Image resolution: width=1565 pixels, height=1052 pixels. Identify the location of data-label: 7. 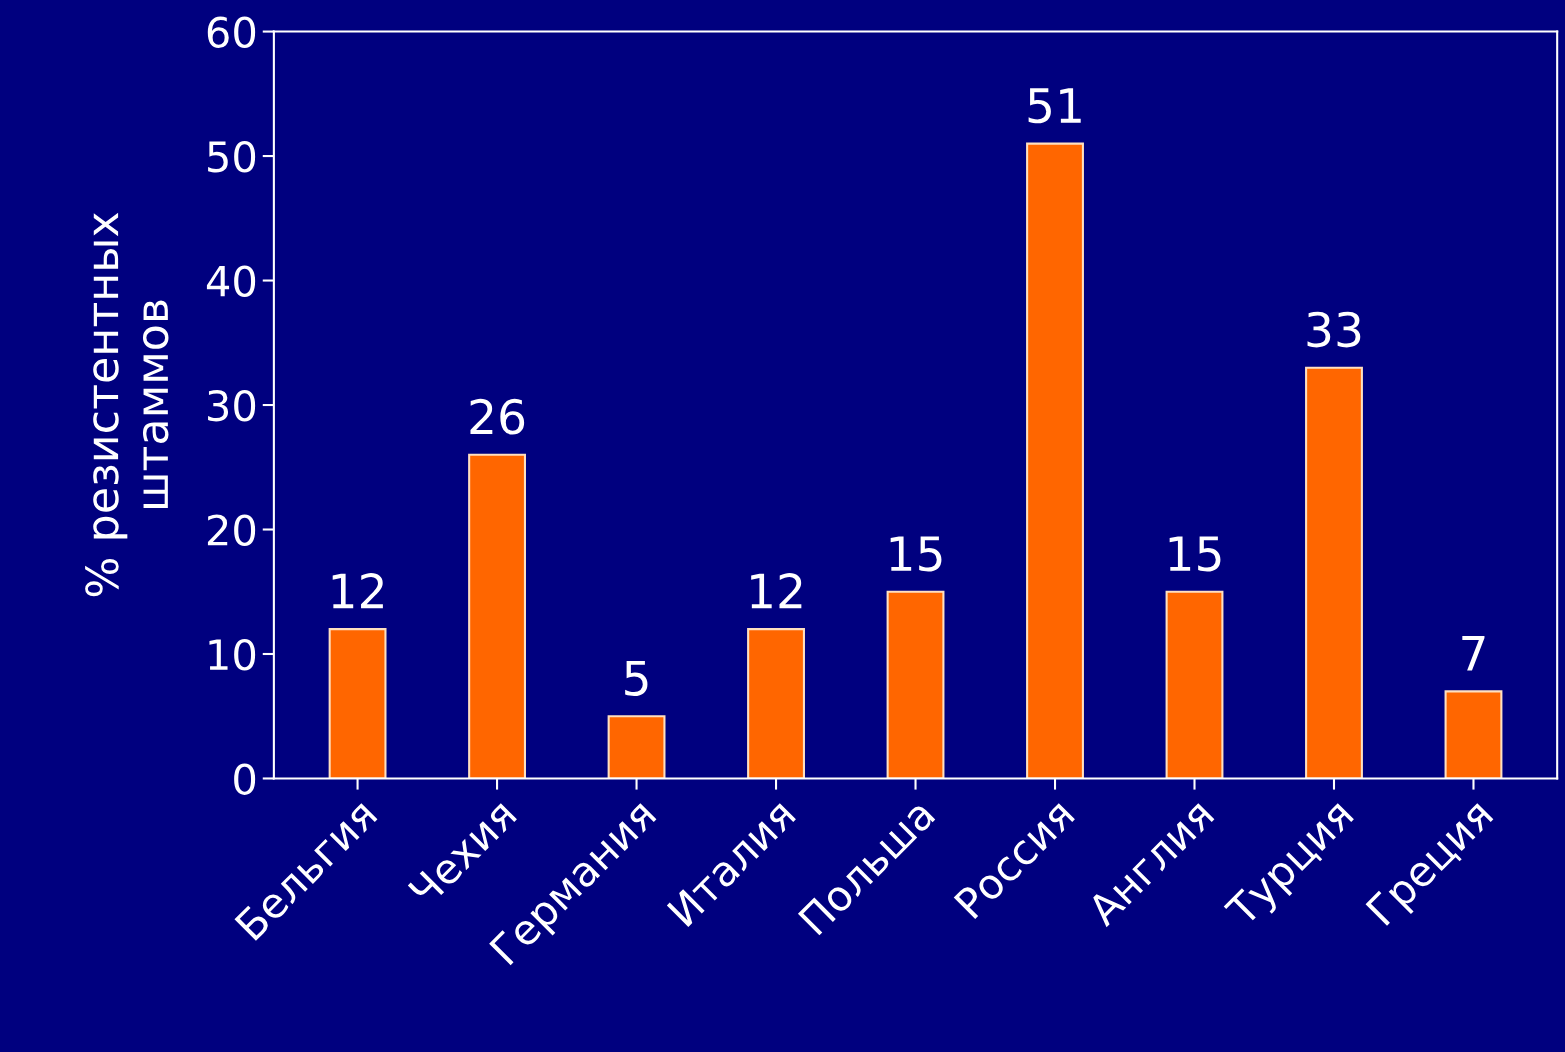
(1473, 653).